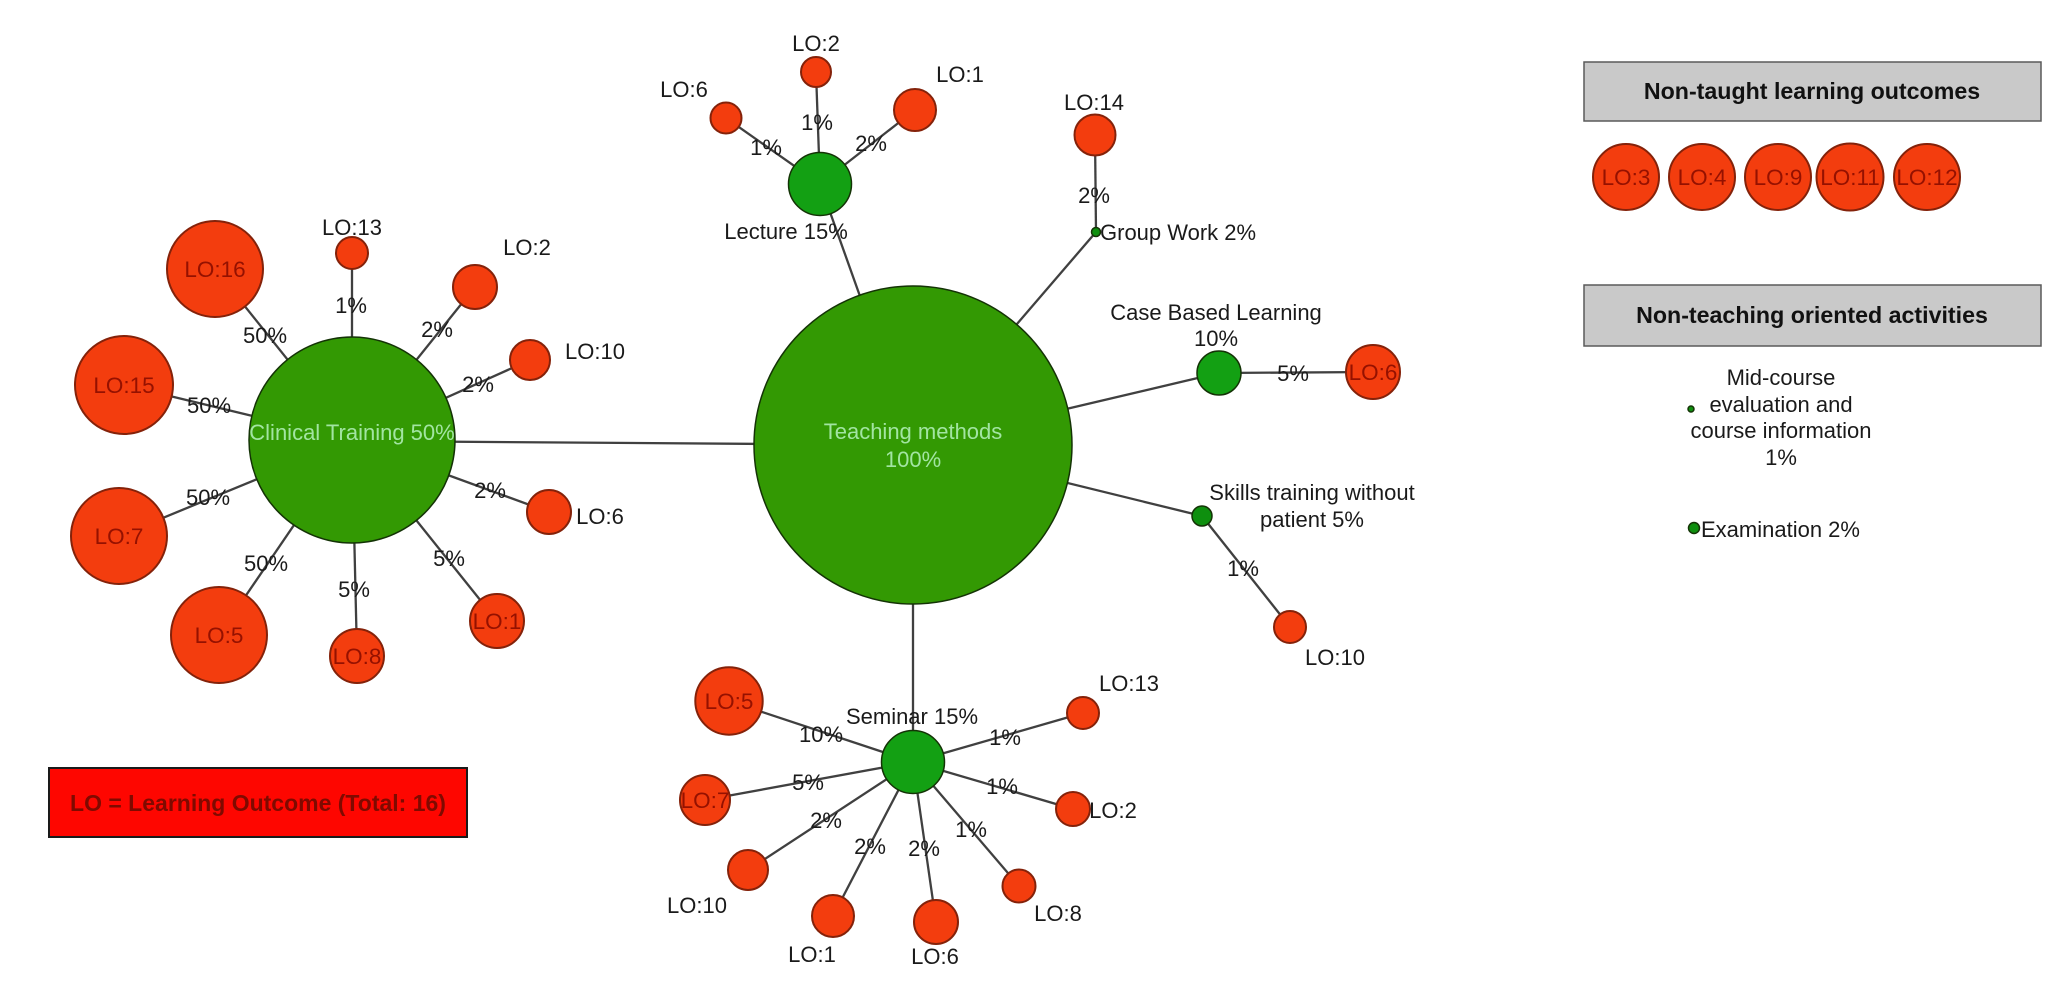 Image resolution: width=2059 pixels, height=1001 pixels. I want to click on svg-text:Non-teaching oriented activiti: Non-teaching oriented activities, so click(1812, 315).